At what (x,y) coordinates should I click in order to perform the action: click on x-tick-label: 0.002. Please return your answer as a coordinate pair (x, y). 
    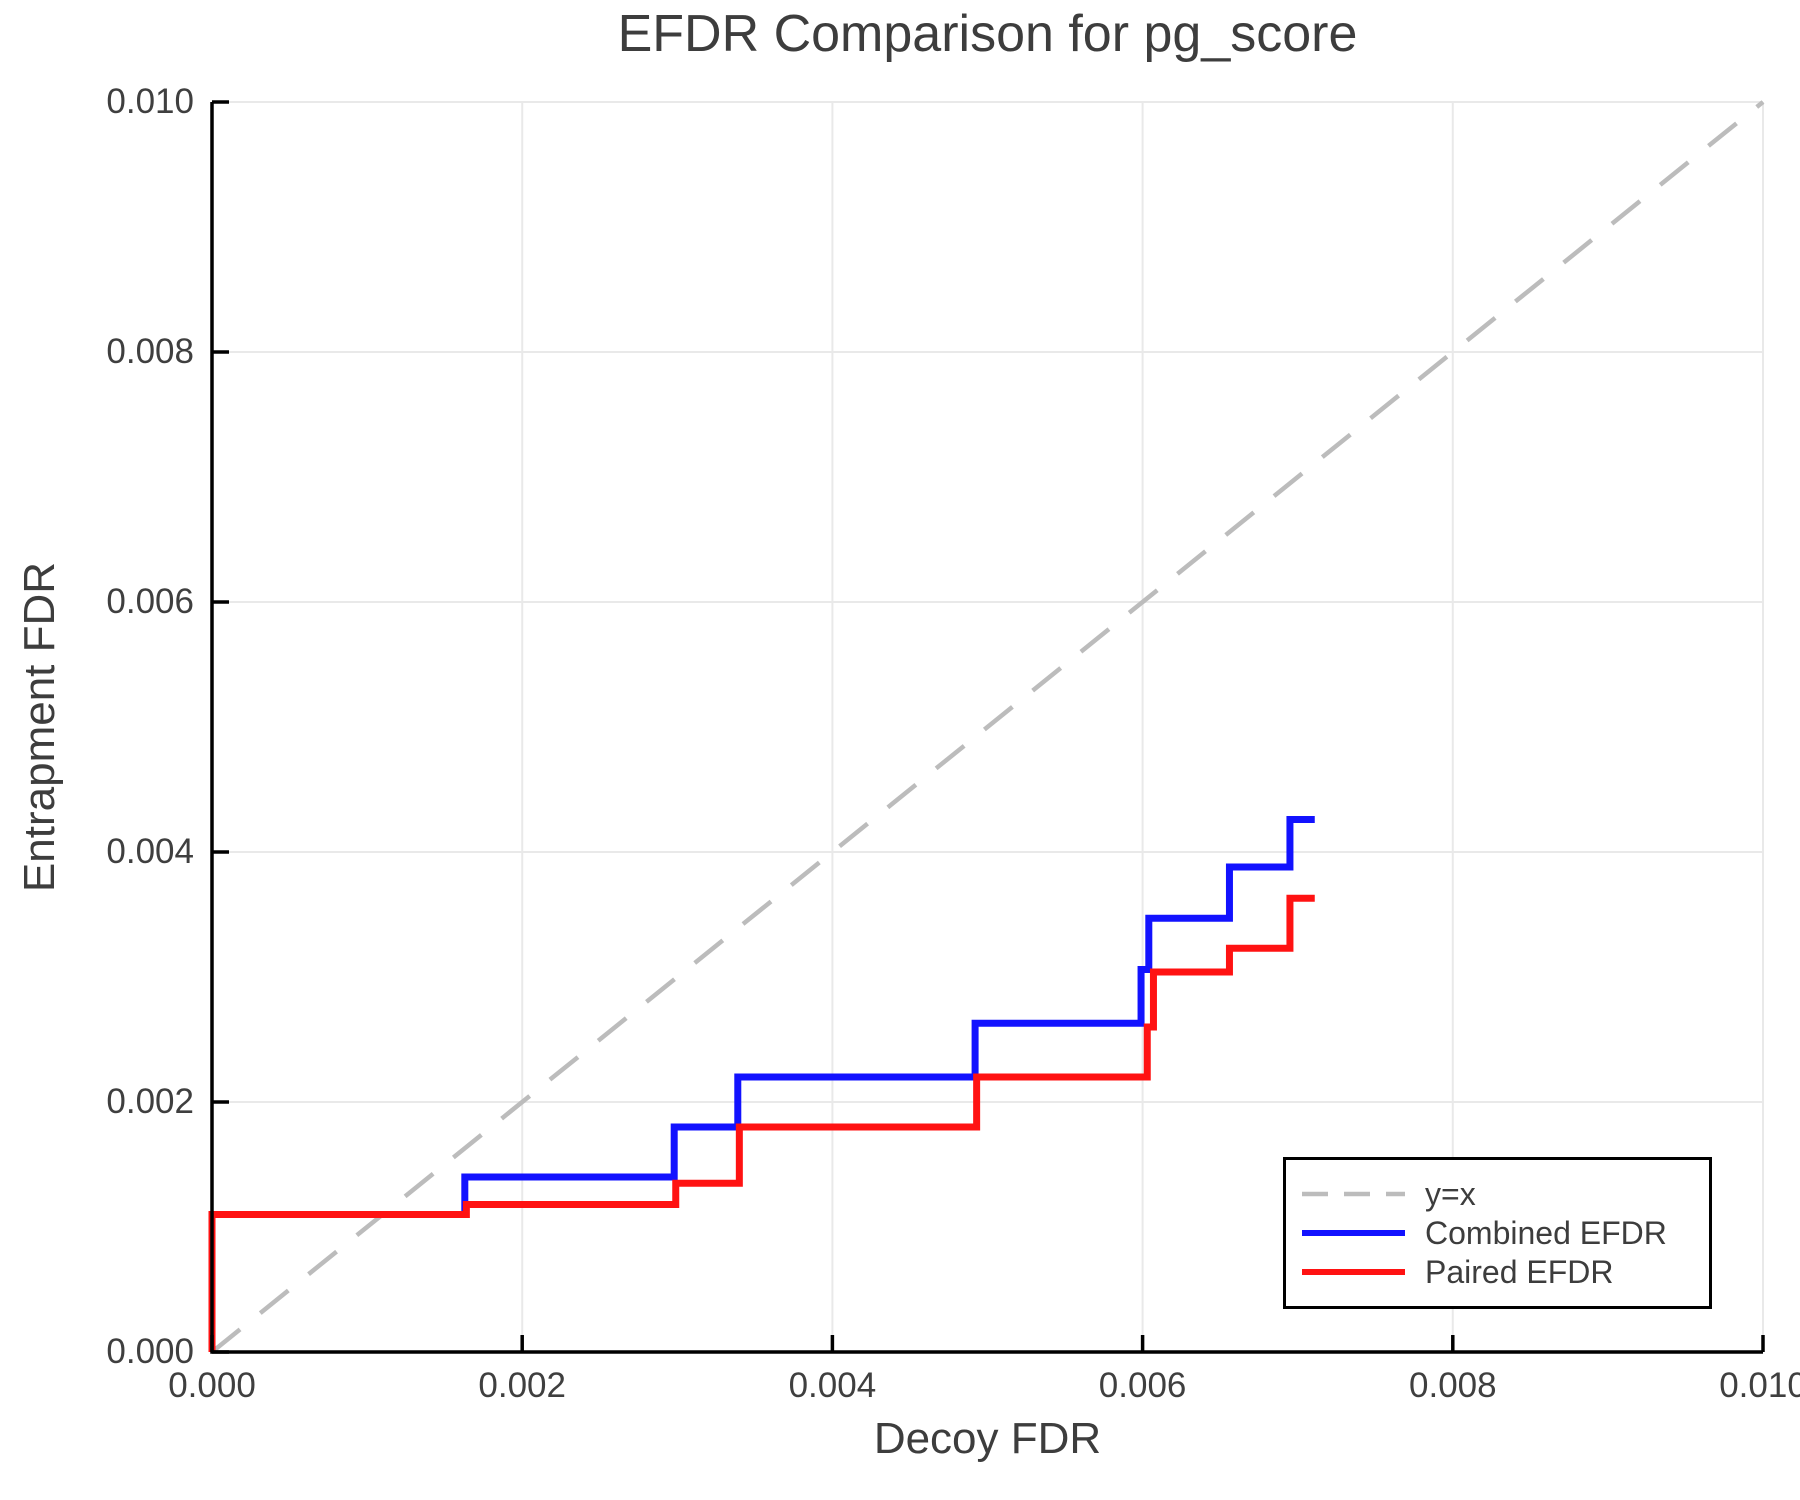
    Looking at the image, I should click on (522, 1385).